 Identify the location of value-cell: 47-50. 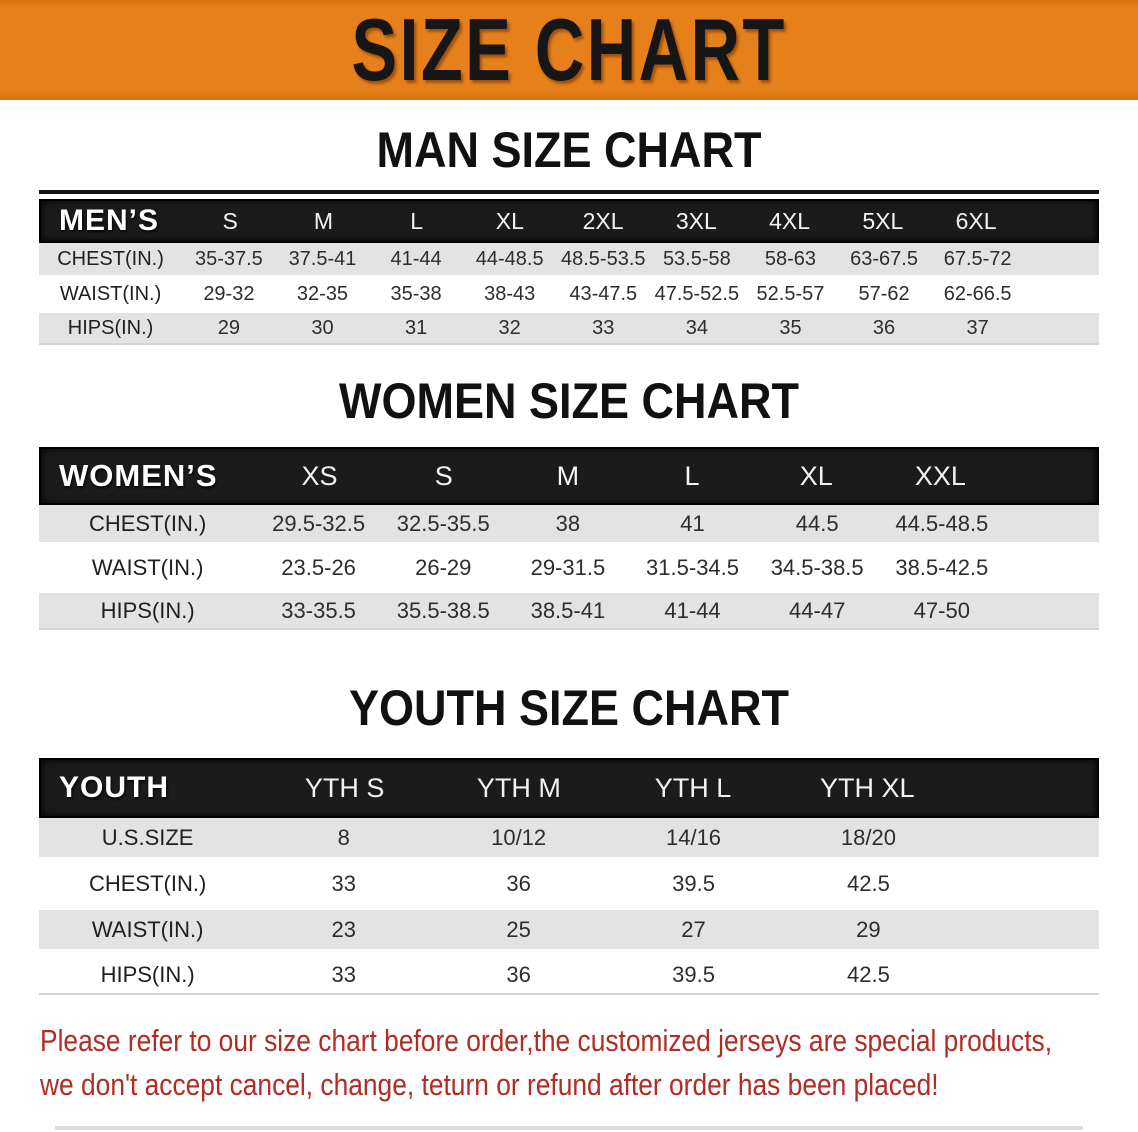
(941, 610).